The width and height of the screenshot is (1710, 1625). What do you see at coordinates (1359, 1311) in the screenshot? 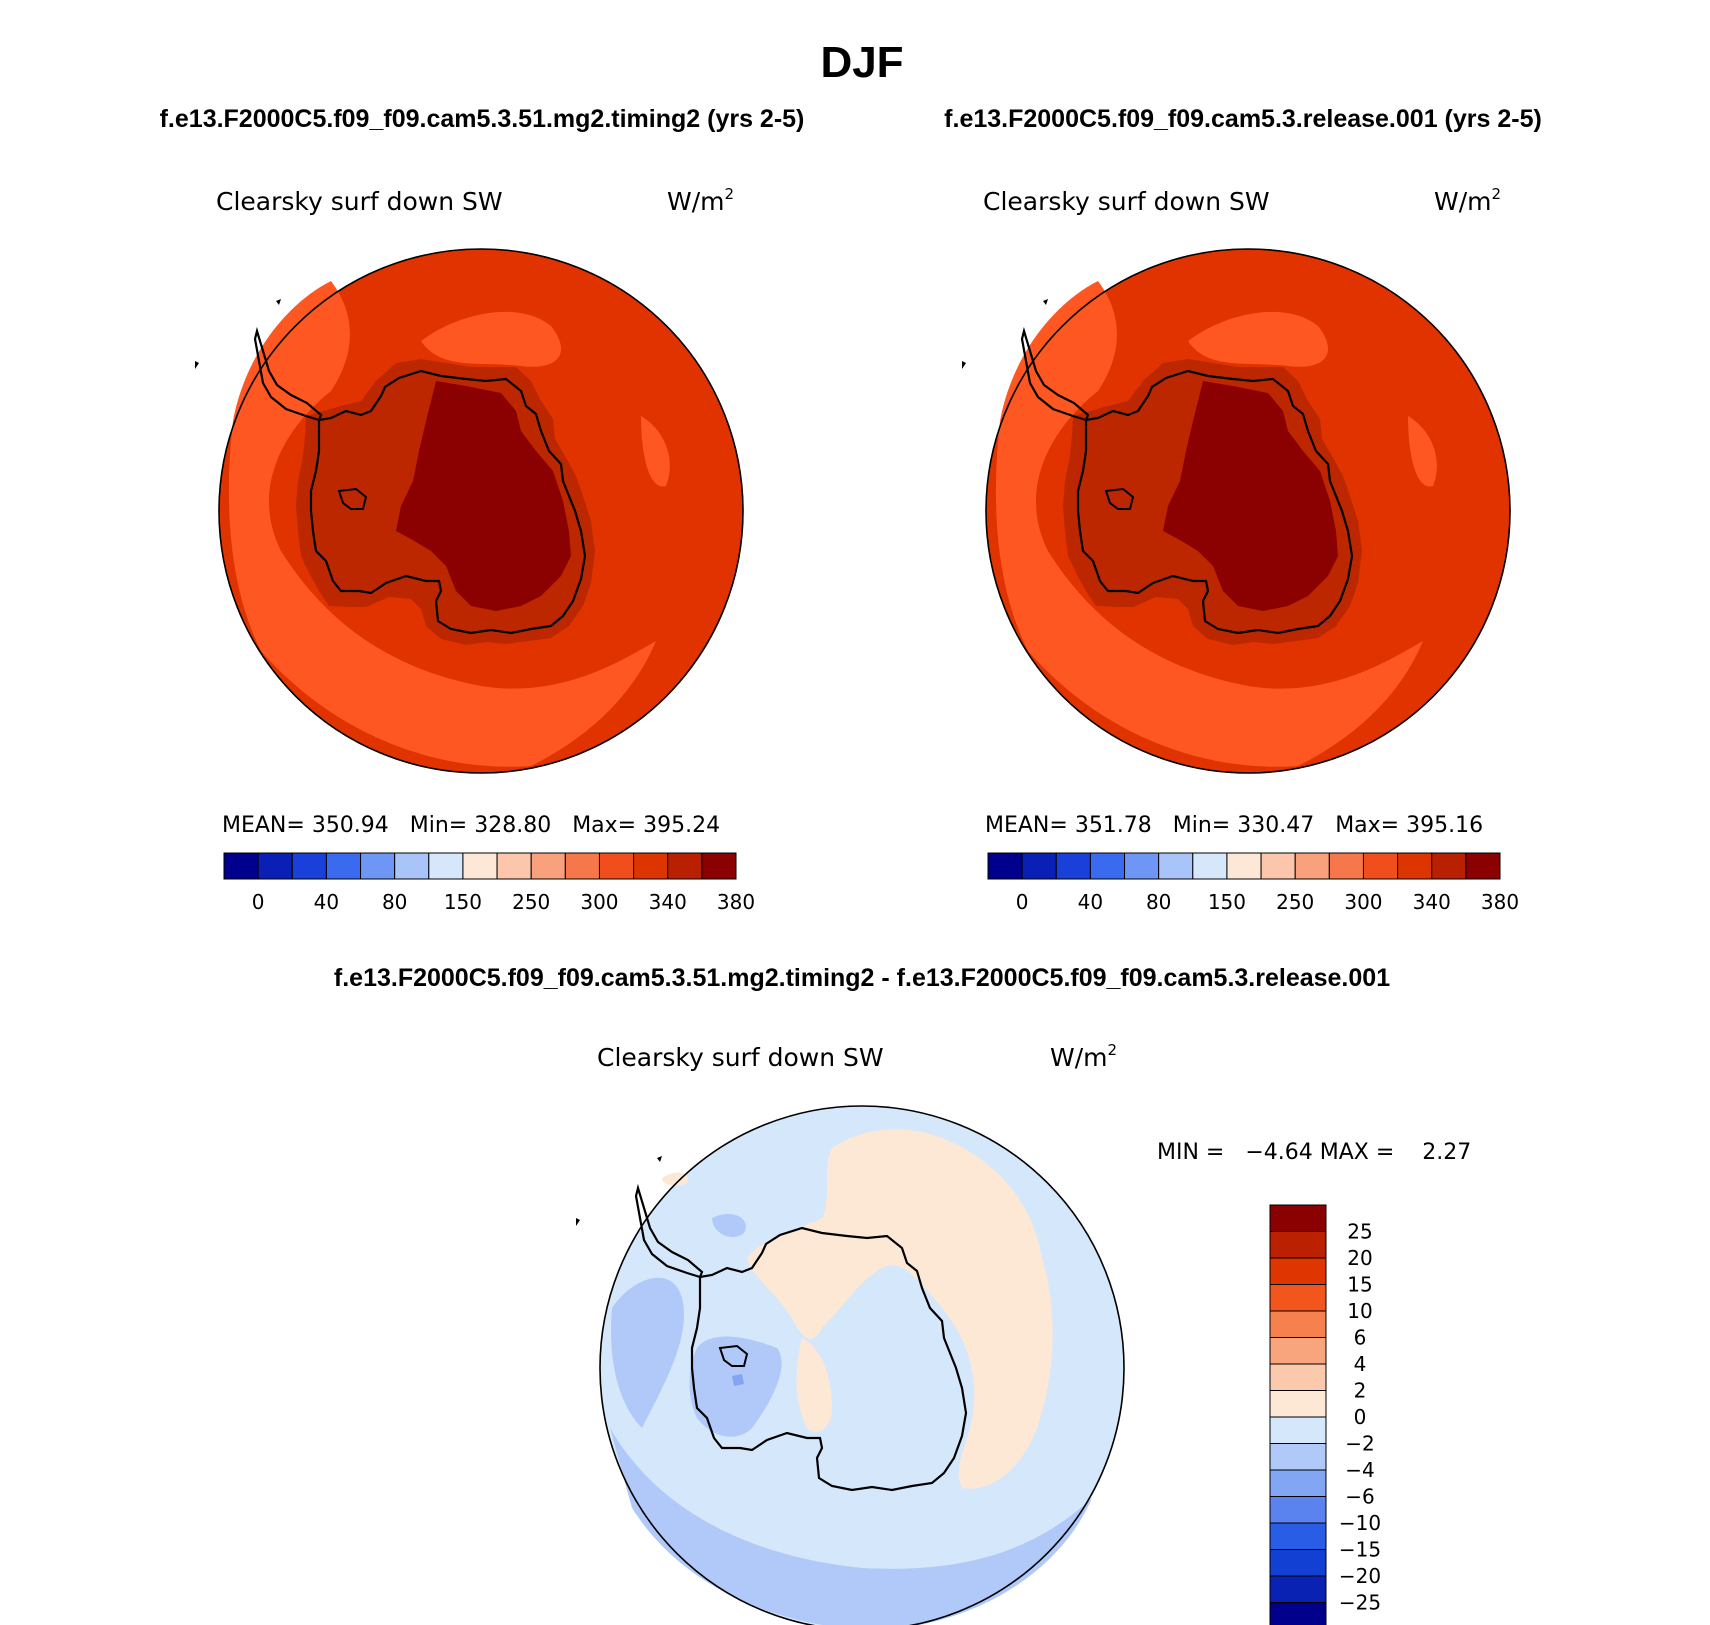
I see `colorbar-tick-label: 10` at bounding box center [1359, 1311].